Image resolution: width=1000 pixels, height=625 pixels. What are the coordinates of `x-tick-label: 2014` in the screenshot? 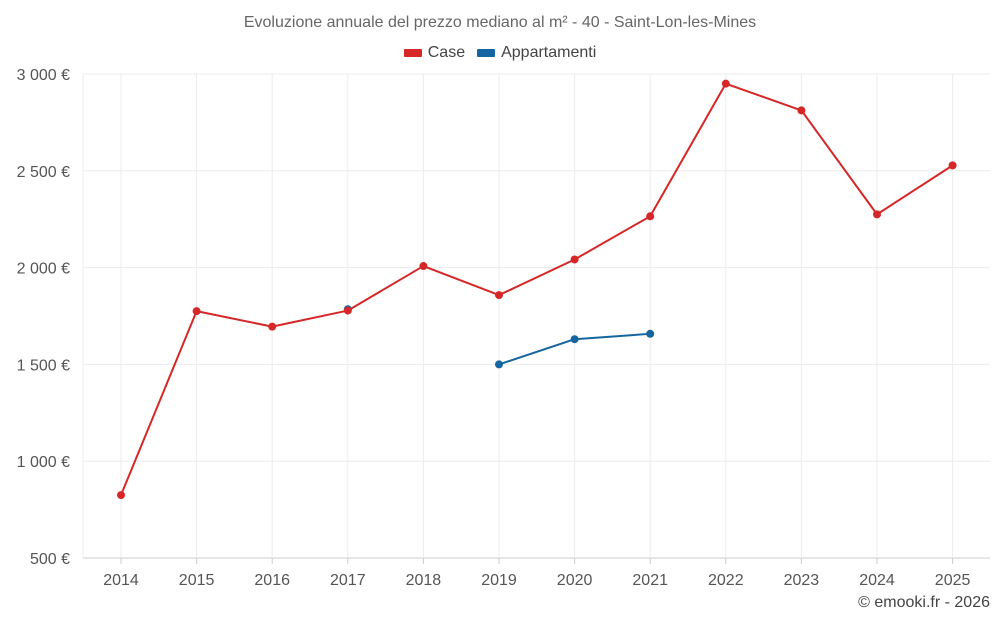 It's located at (121, 580).